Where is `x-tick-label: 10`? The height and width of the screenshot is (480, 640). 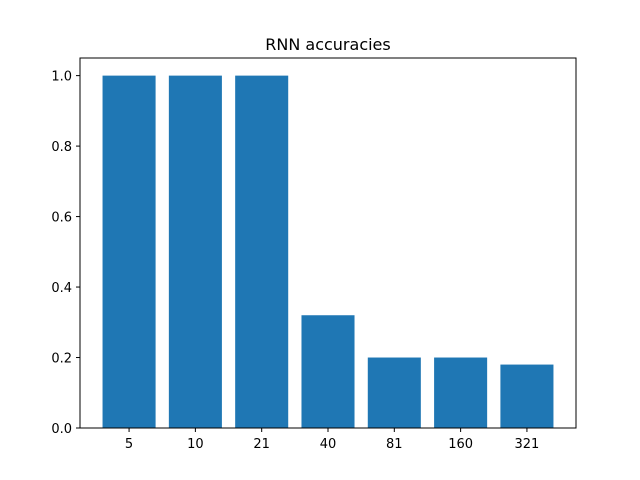 x-tick-label: 10 is located at coordinates (195, 444).